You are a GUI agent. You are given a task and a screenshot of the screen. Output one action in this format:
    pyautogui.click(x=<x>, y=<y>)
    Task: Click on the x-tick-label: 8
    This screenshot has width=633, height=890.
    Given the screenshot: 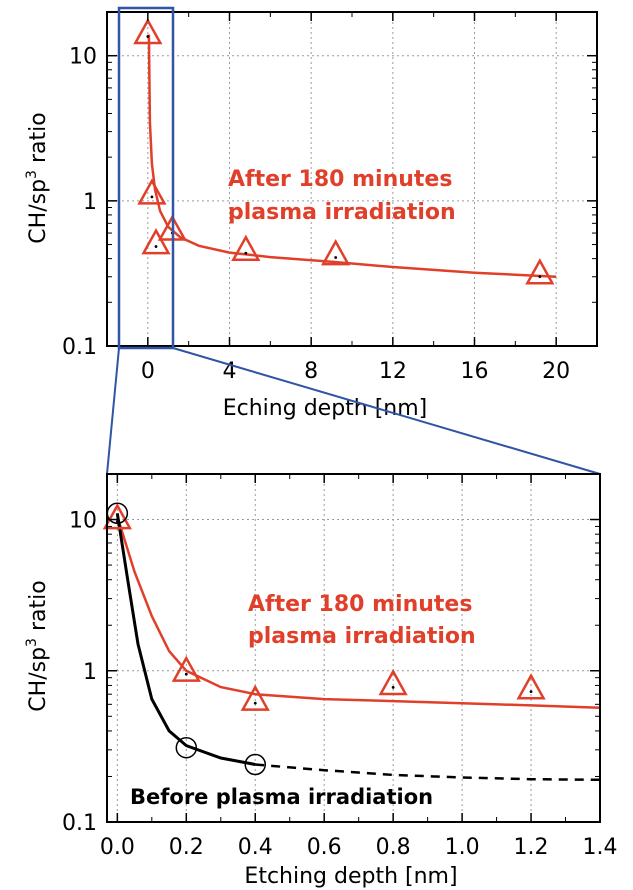 What is the action you would take?
    pyautogui.click(x=311, y=371)
    